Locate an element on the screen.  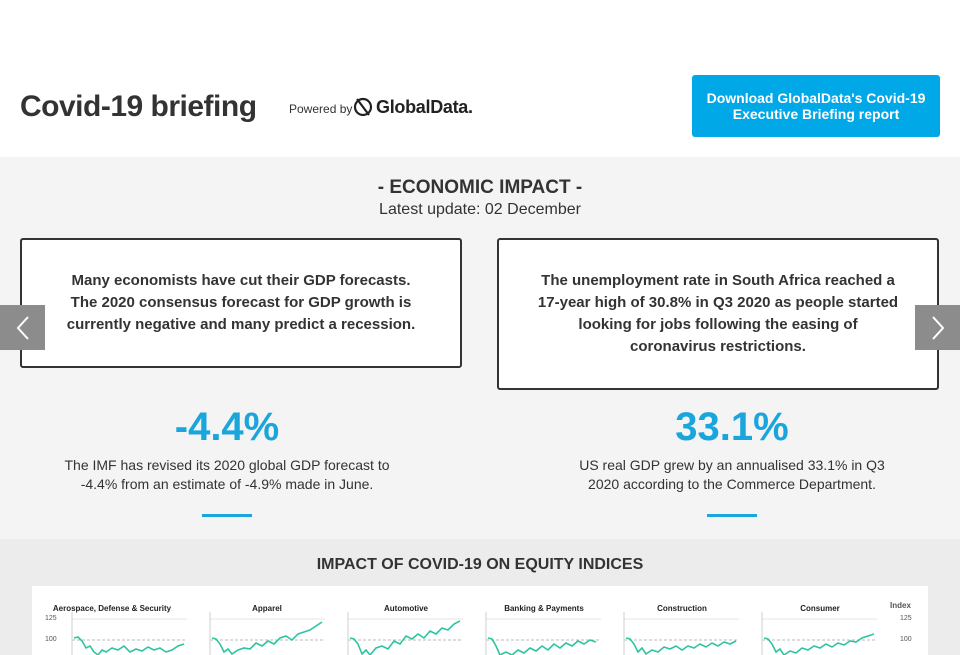
panel-title: Apparel is located at coordinates (267, 608).